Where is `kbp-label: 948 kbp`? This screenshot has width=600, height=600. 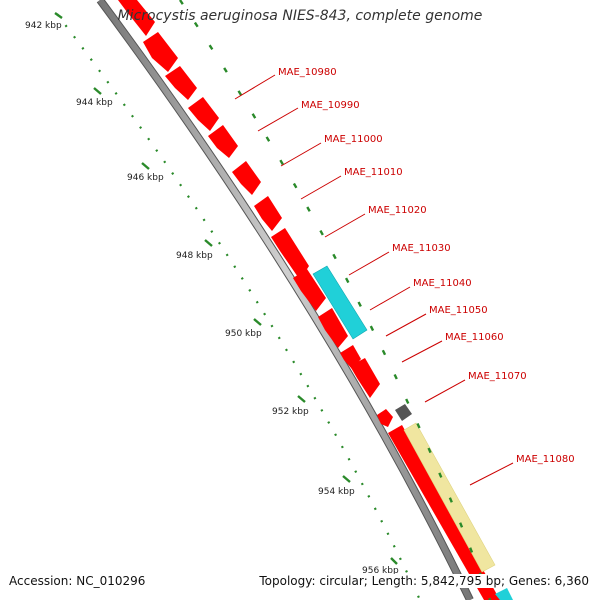 kbp-label: 948 kbp is located at coordinates (194, 256).